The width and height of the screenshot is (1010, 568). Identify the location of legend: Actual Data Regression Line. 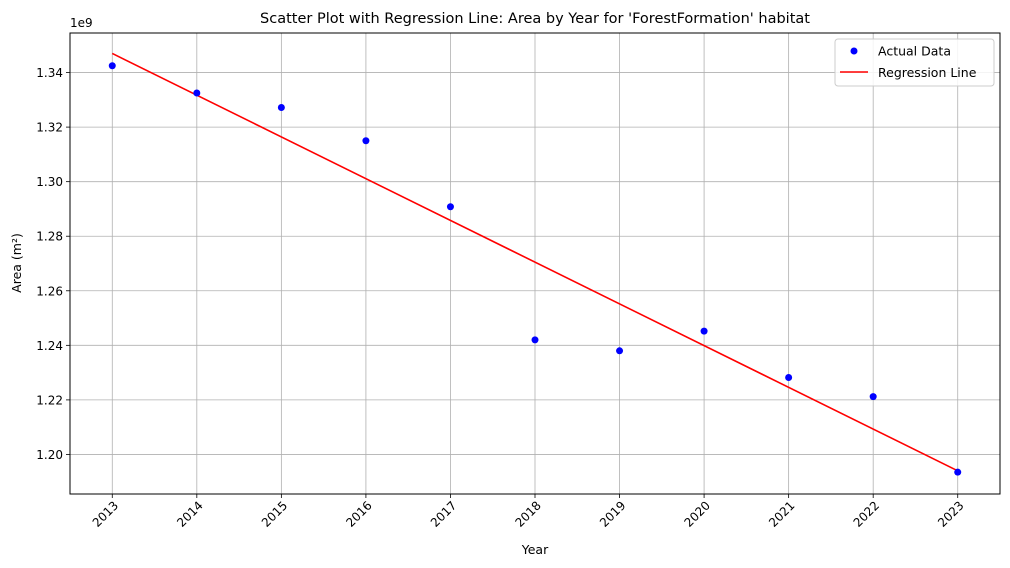
(914, 62).